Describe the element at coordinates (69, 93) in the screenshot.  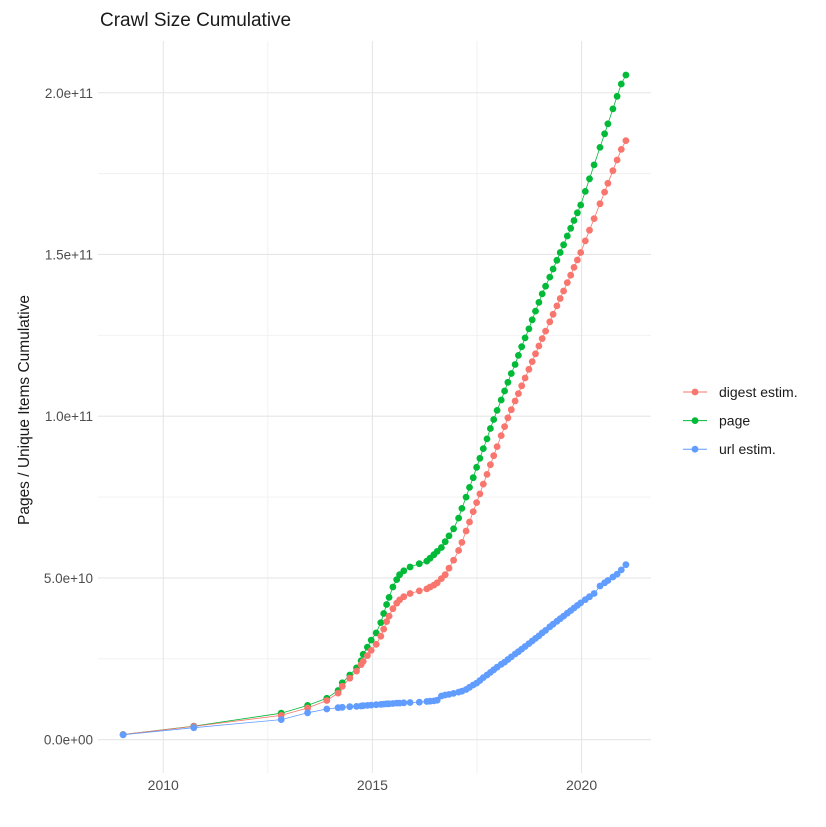
I see `y-tick-label: 2.0e+11` at that location.